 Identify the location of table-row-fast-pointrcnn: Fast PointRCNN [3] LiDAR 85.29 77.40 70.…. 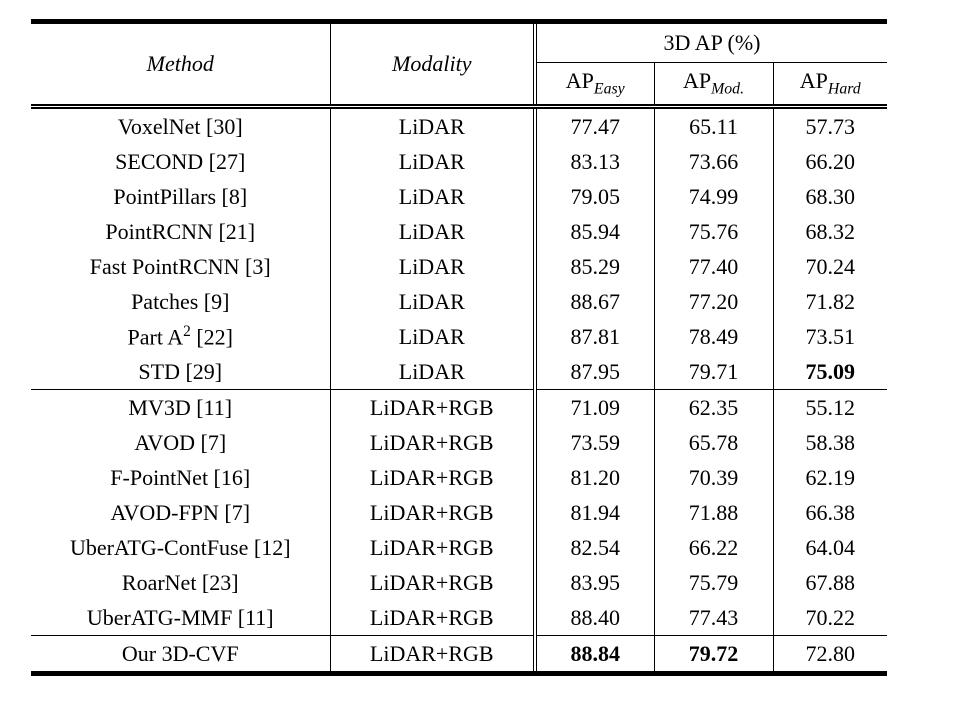
(459, 266).